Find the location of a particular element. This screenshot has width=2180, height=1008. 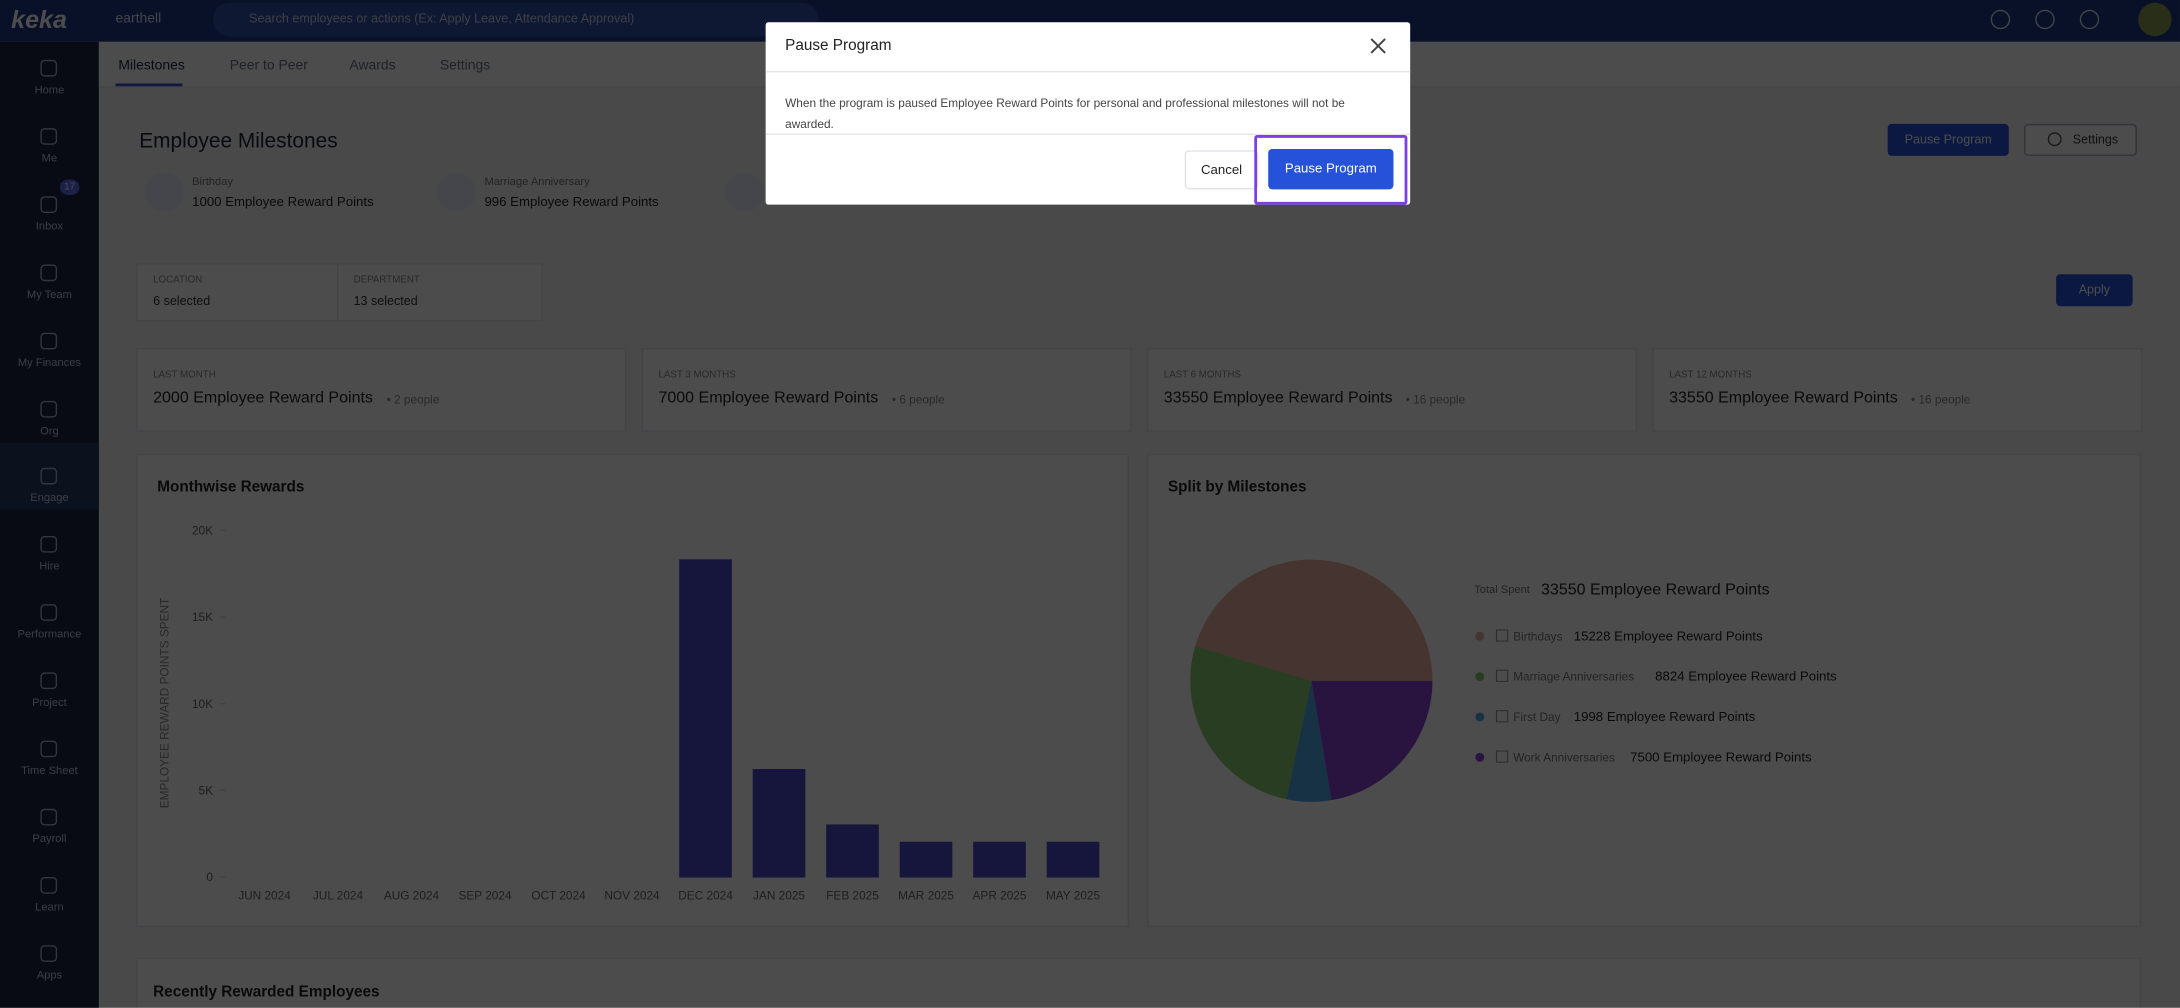

cancel-button: Cancel is located at coordinates (1221, 170).